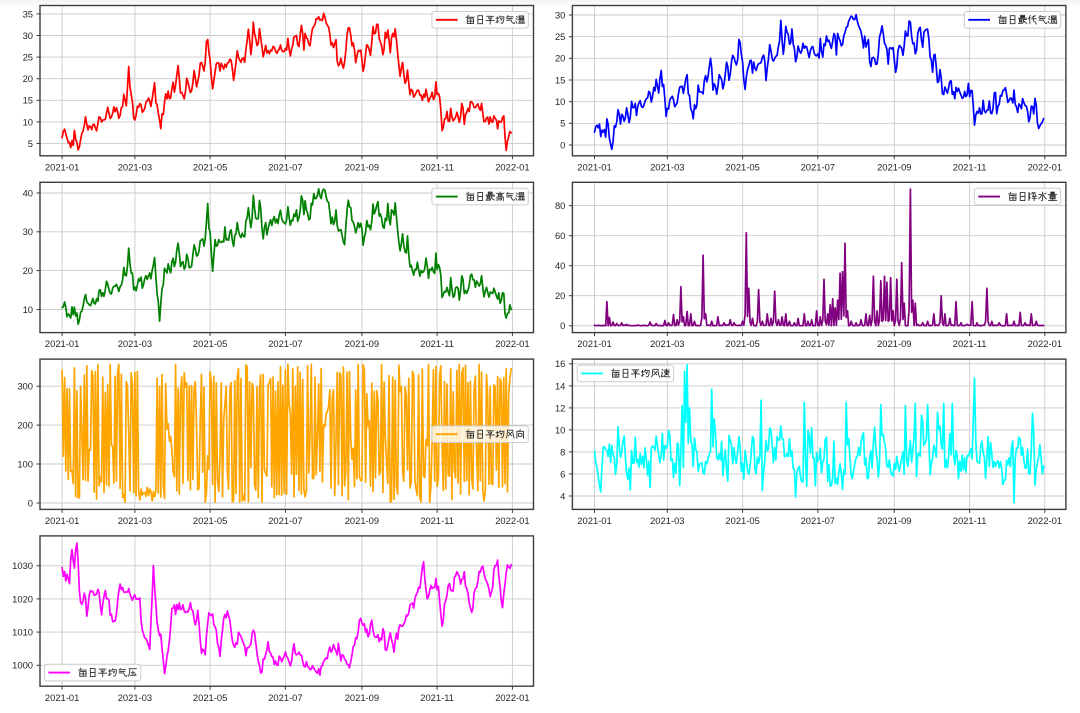 The height and width of the screenshot is (713, 1080). I want to click on svg-text: 35, so click(28, 13).